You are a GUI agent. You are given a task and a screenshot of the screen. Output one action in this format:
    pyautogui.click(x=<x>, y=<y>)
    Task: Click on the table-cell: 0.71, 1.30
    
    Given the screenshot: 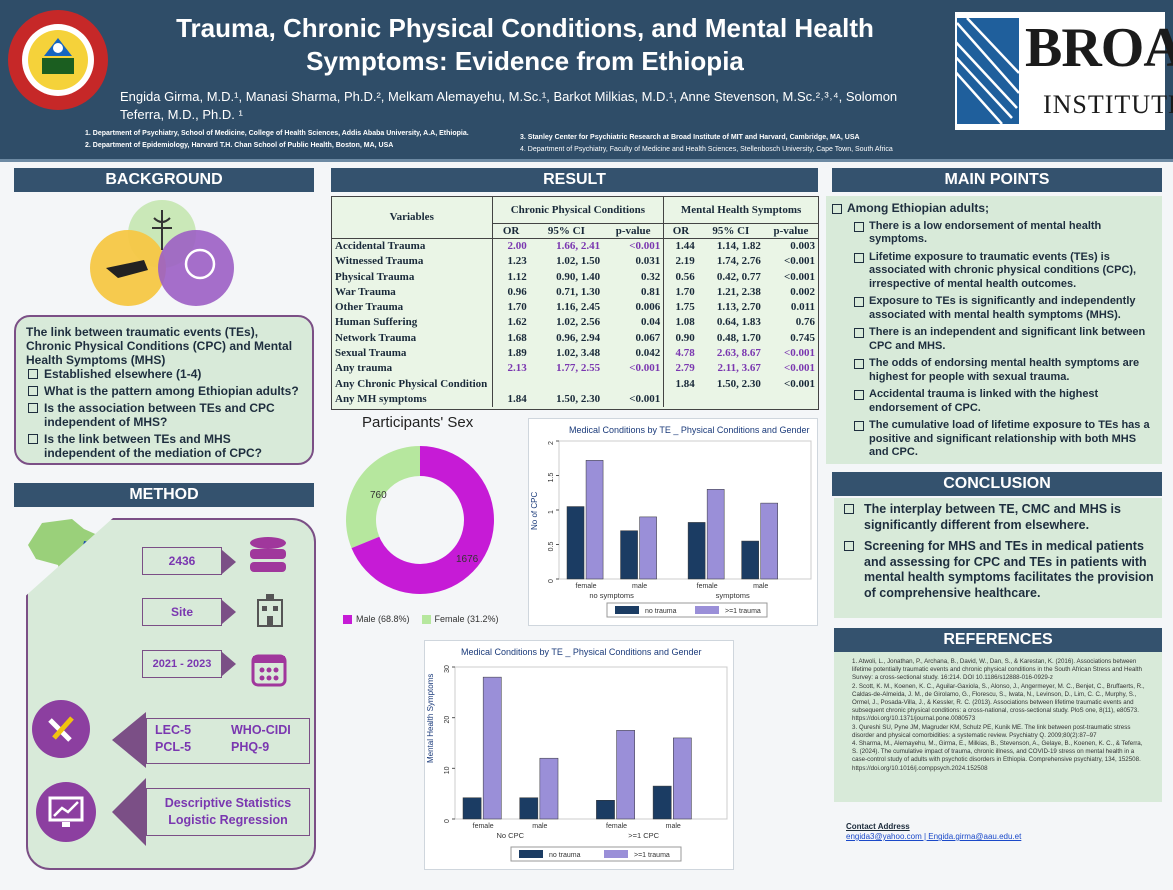 What is the action you would take?
    pyautogui.click(x=578, y=291)
    